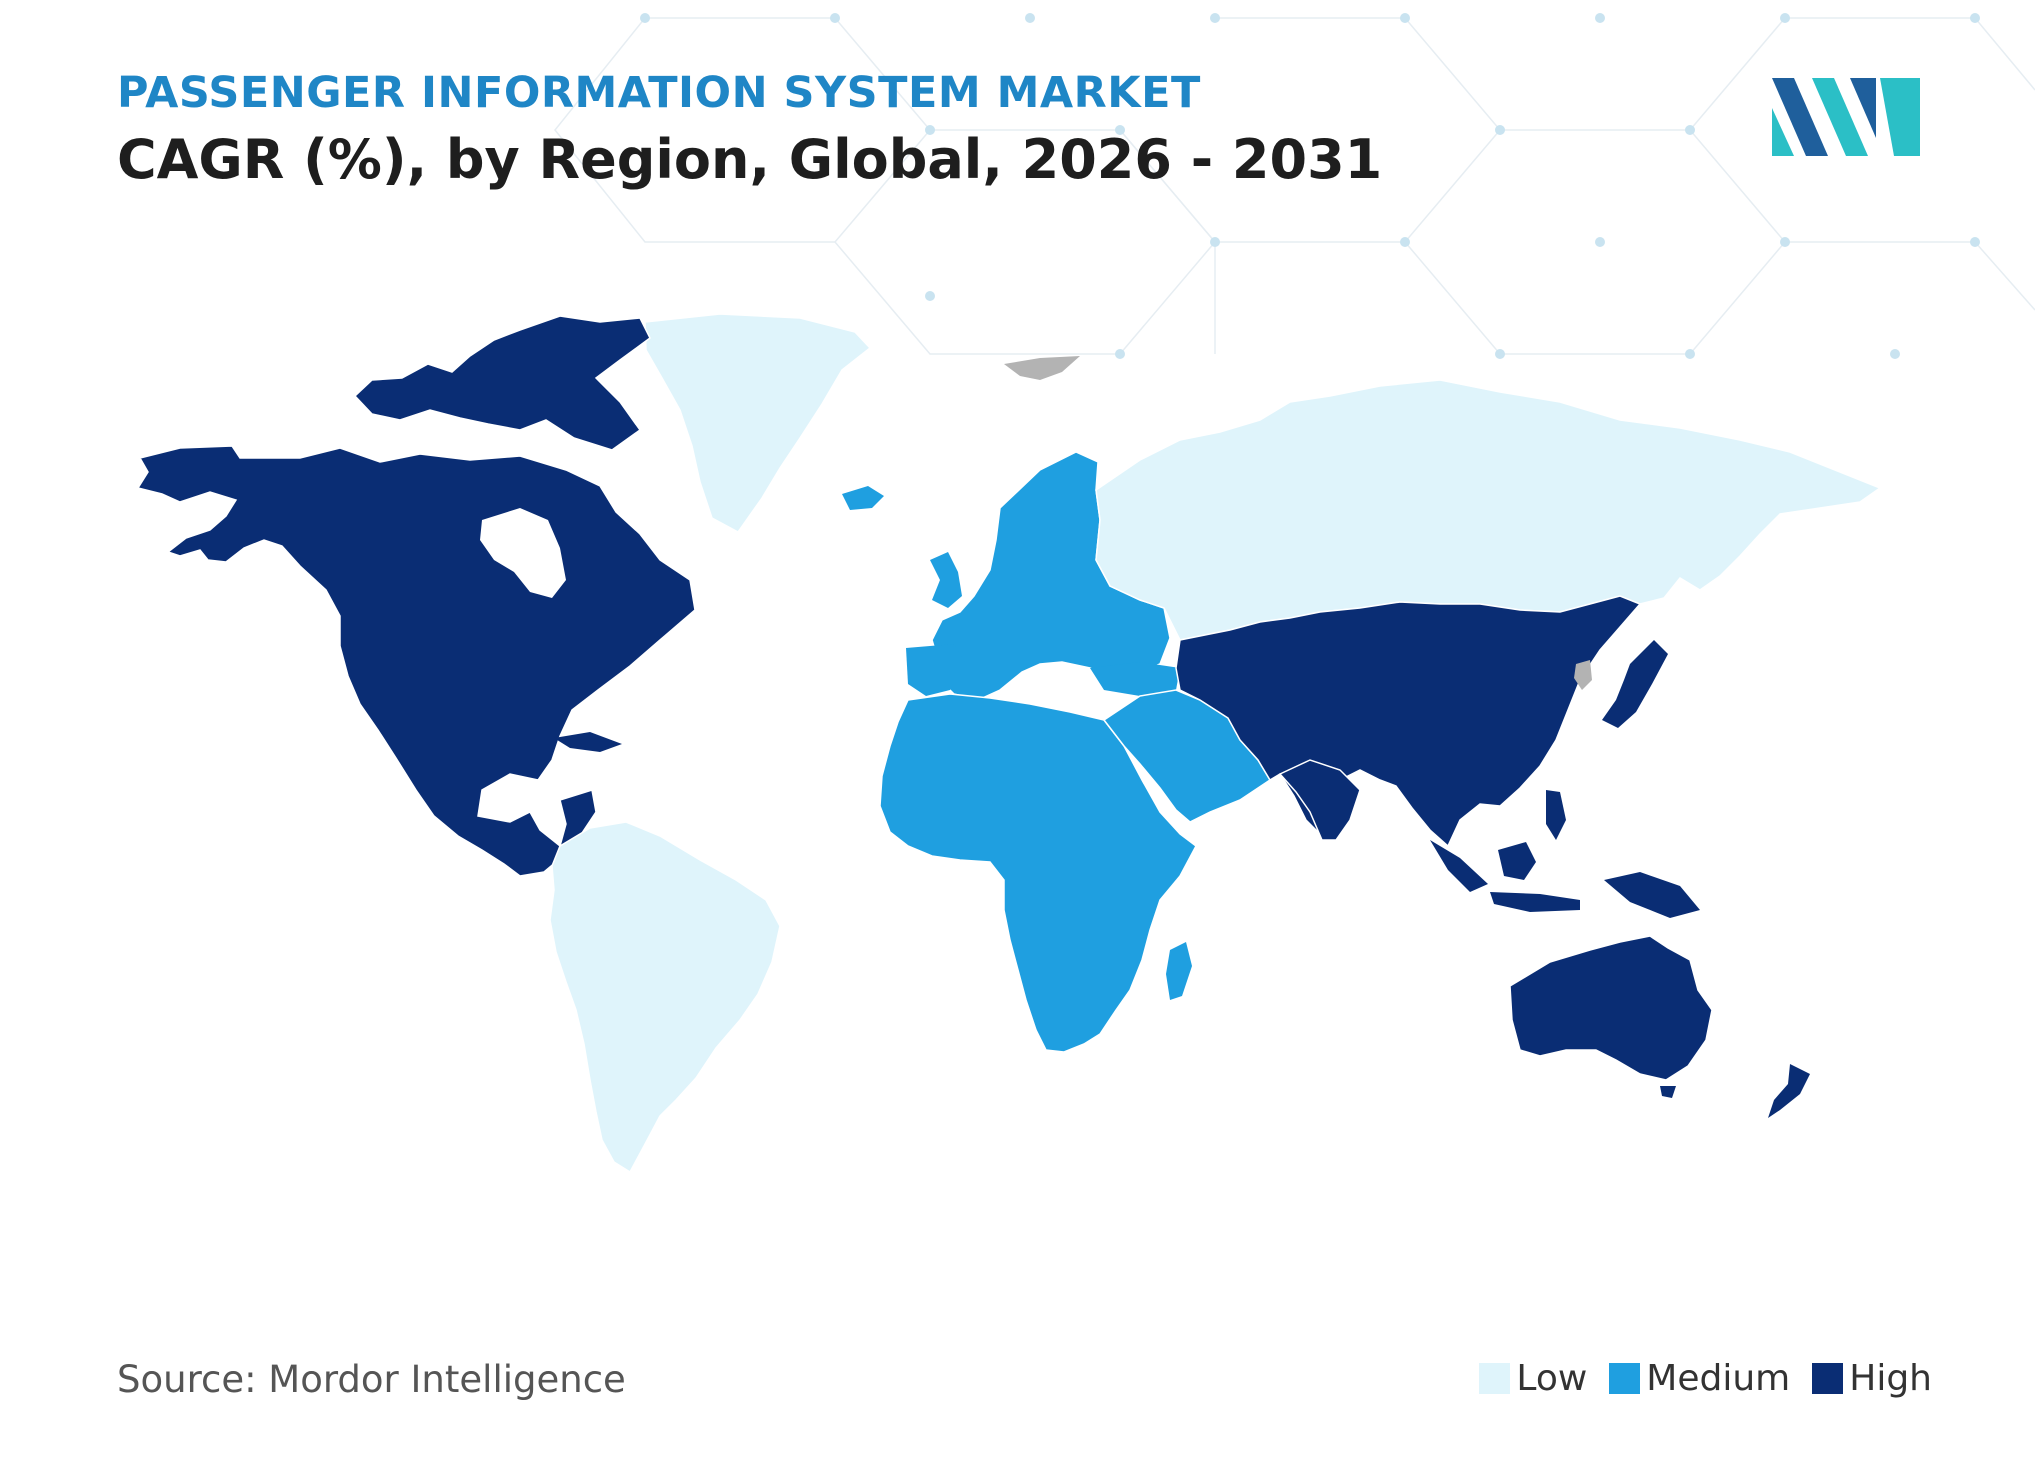 This screenshot has height=1480, width=2035. What do you see at coordinates (1552, 1378) in the screenshot?
I see `legend-label-low: Low` at bounding box center [1552, 1378].